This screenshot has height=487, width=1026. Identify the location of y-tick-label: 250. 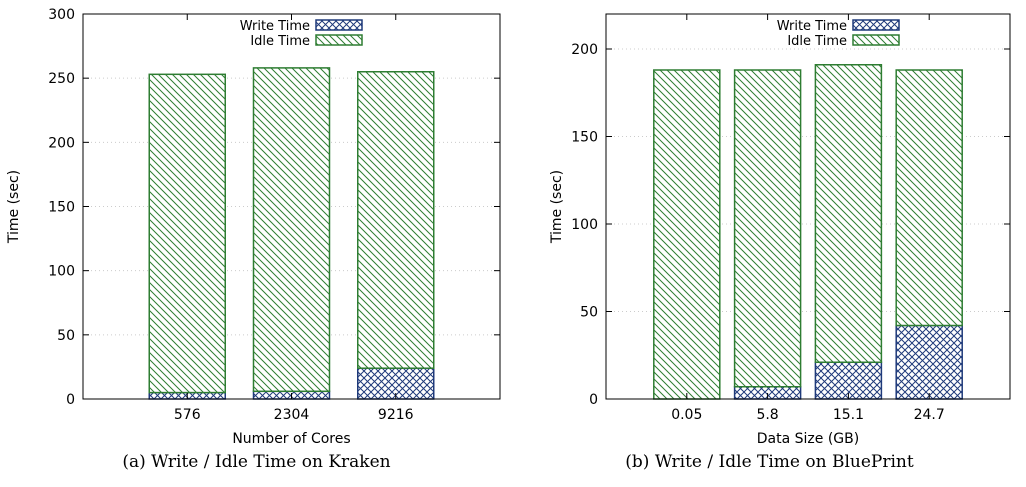
(61, 79).